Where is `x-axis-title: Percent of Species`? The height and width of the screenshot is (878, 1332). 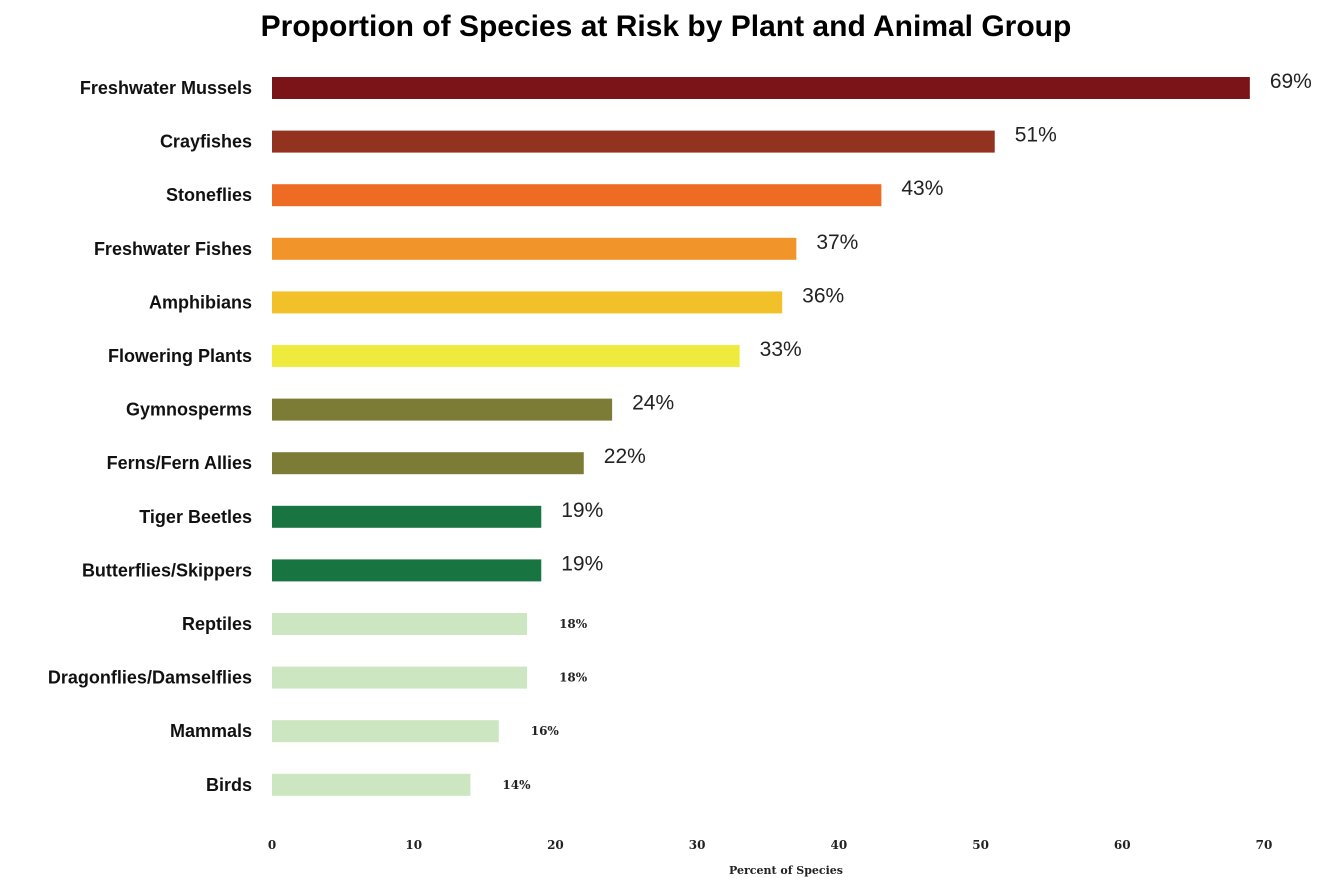 x-axis-title: Percent of Species is located at coordinates (786, 870).